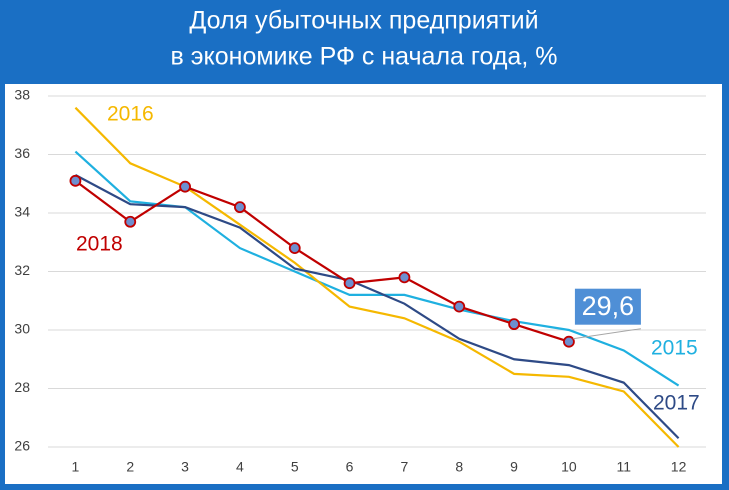 The height and width of the screenshot is (490, 729). Describe the element at coordinates (623, 467) in the screenshot. I see `x-tick-label: 11` at that location.